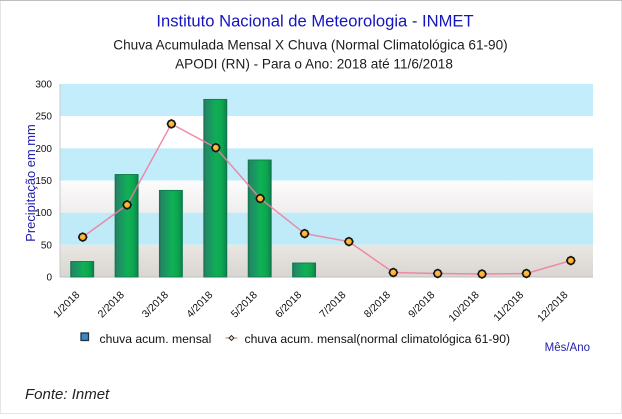  What do you see at coordinates (155, 304) in the screenshot?
I see `svg-text: 3/2018` at bounding box center [155, 304].